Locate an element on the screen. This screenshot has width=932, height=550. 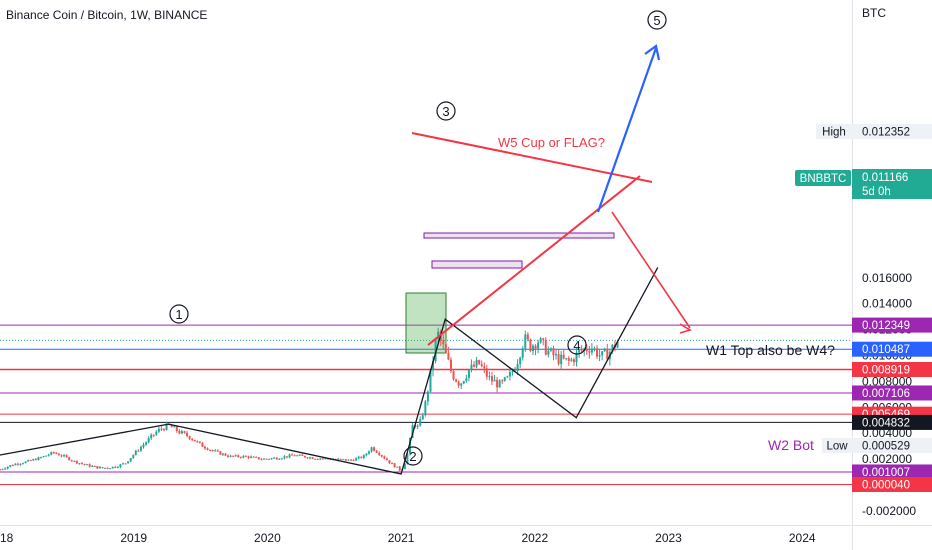
breakout-projection is located at coordinates (627, 130).